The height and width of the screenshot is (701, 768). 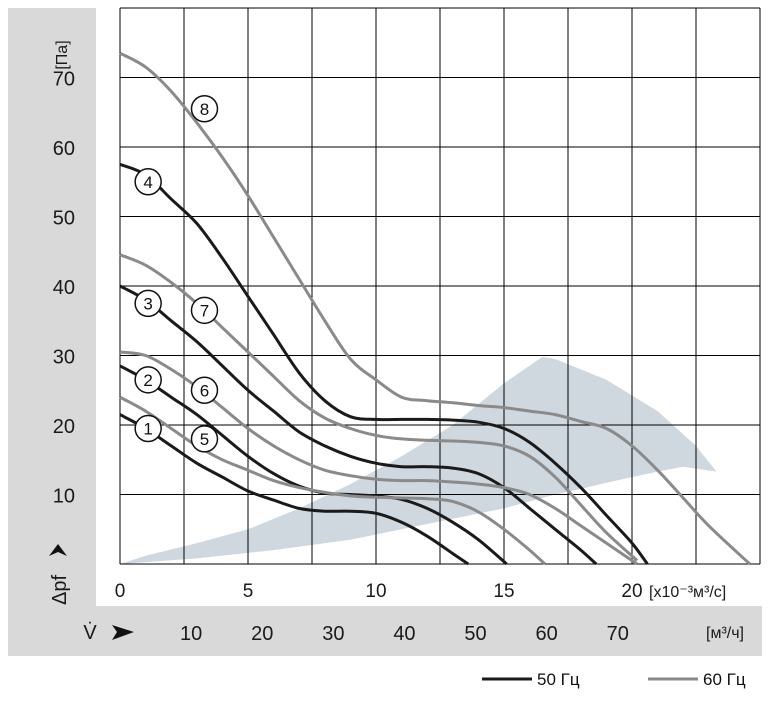 I want to click on y-tick-label: 50, so click(x=64, y=219).